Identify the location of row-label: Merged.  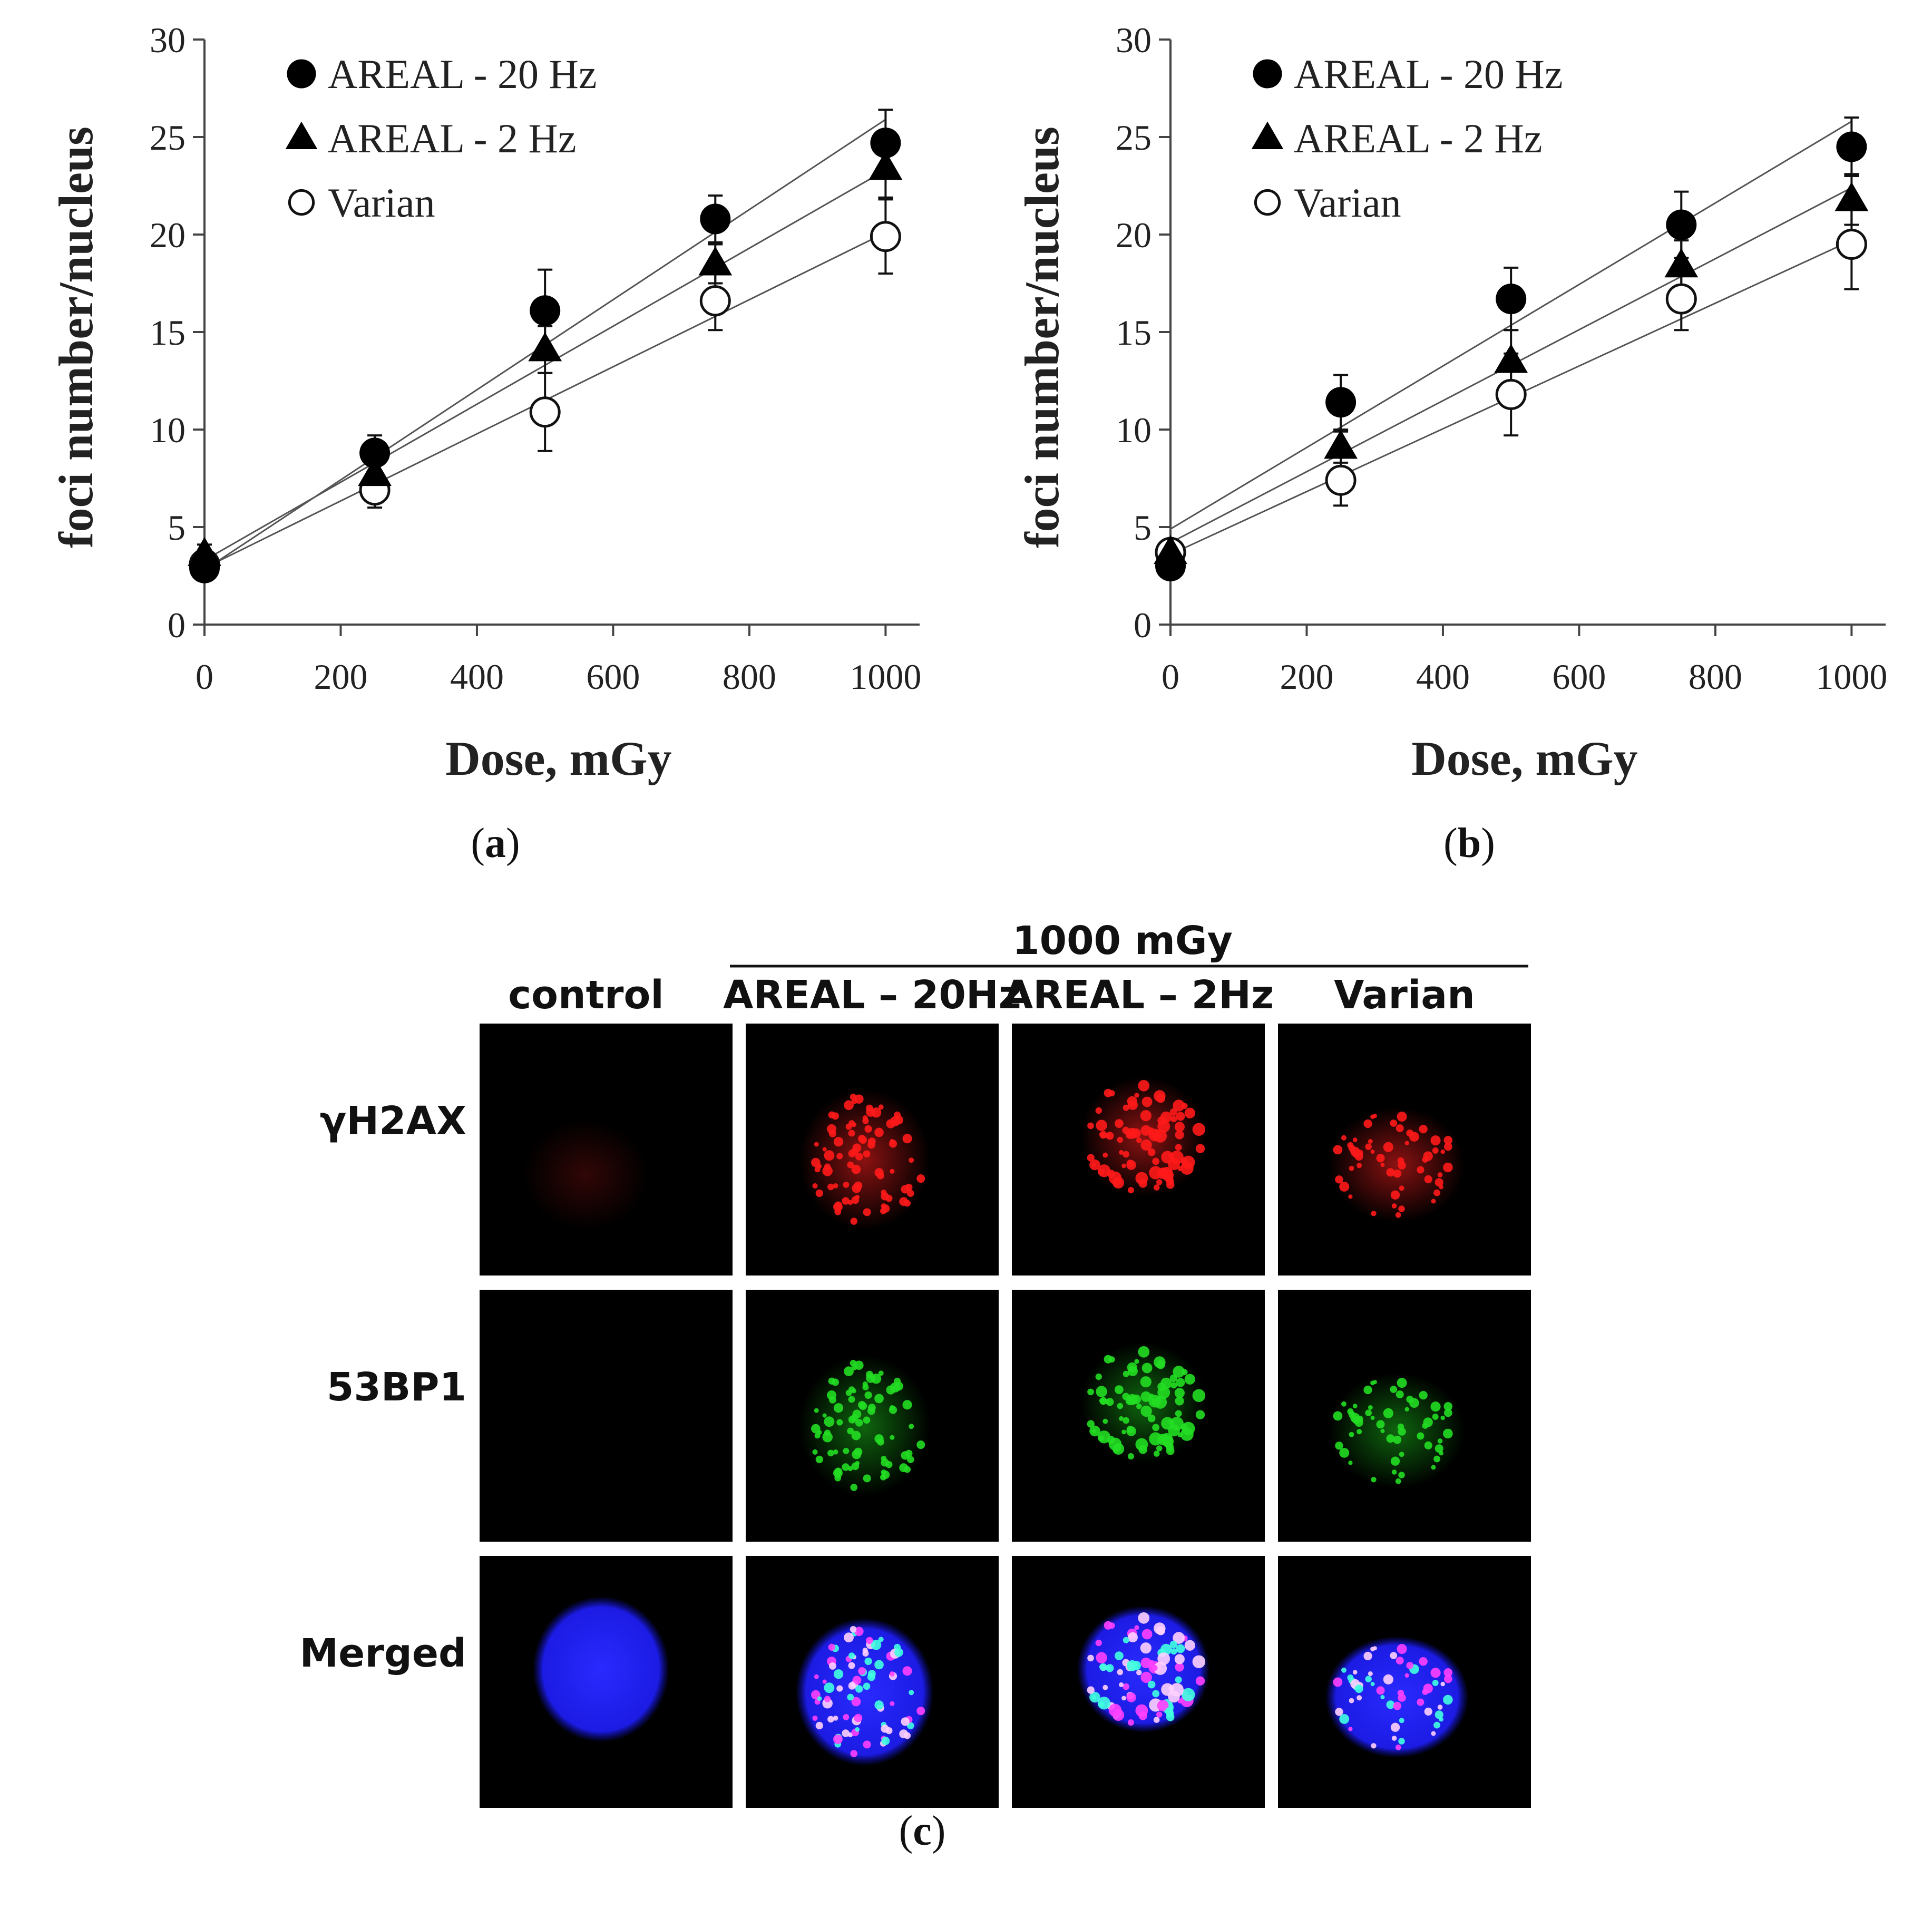
(383, 1654).